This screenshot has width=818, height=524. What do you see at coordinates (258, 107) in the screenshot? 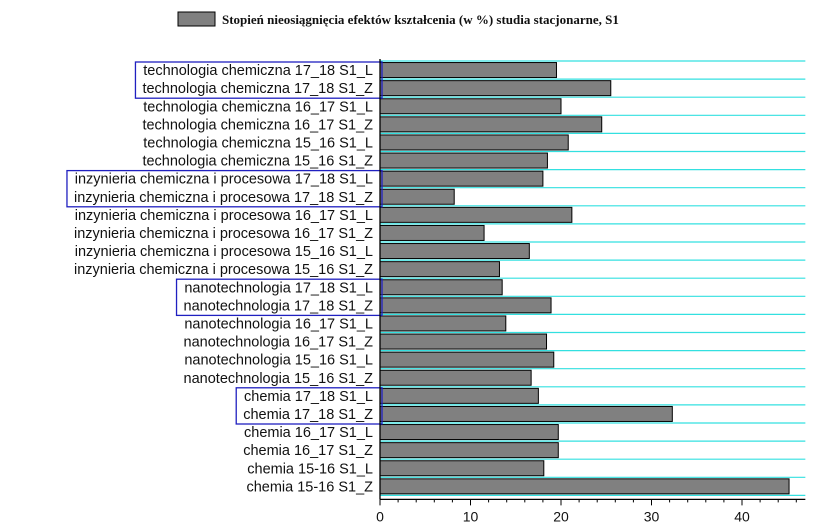
I see `category-label: technologia chemiczna 16_17 S1_L` at bounding box center [258, 107].